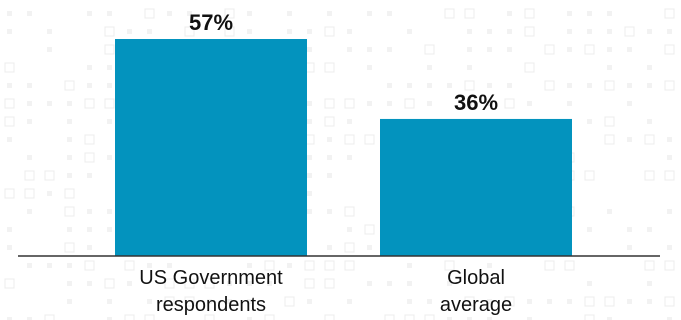 This screenshot has width=681, height=320. What do you see at coordinates (476, 278) in the screenshot?
I see `category-label-1-line-0: Global` at bounding box center [476, 278].